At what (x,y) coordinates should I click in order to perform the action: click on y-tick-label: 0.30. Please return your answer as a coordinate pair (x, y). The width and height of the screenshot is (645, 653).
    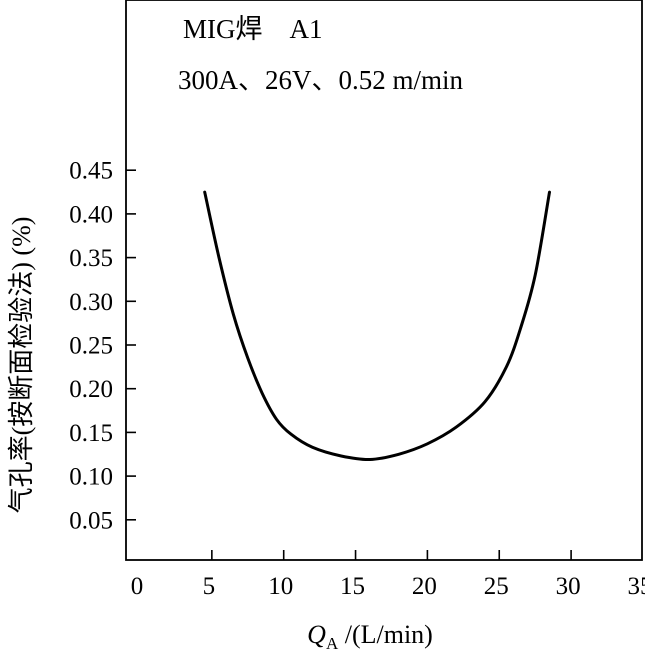
    Looking at the image, I should click on (91, 302).